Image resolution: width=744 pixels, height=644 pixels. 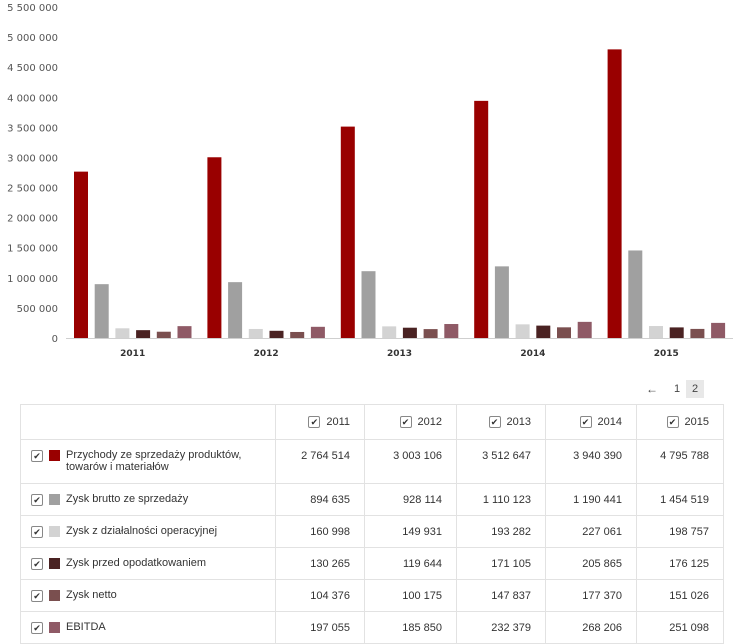 I want to click on table-cell: 227 061, so click(x=591, y=531).